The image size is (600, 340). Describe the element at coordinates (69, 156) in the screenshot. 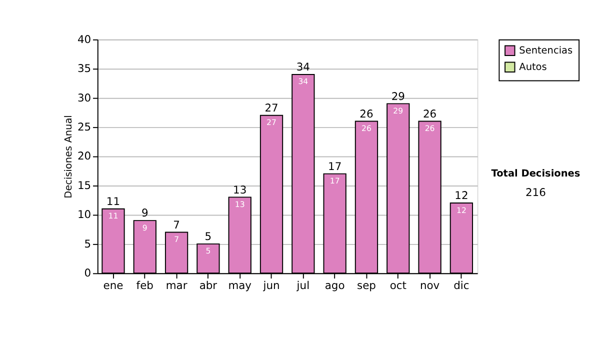

I see `y-axis-title: Decisiones Anual` at that location.